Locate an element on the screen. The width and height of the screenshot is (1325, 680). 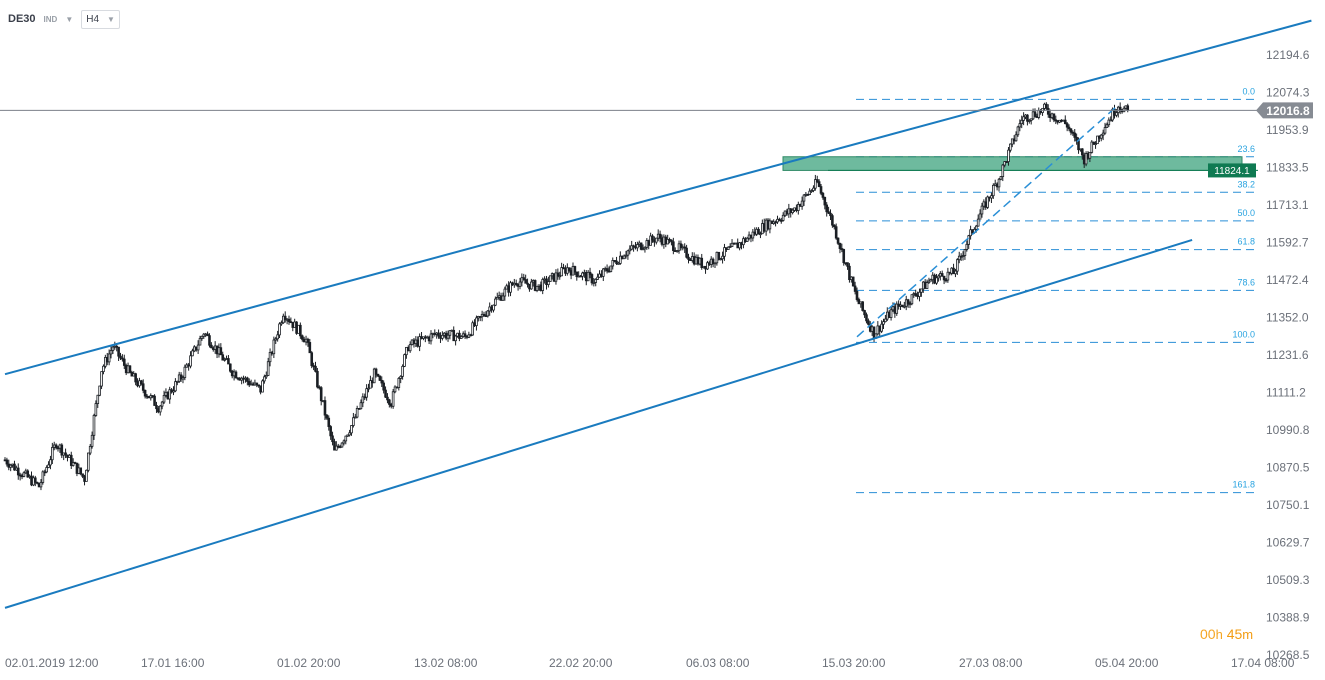
x-tick-label: 27.03 08:00 is located at coordinates (991, 663).